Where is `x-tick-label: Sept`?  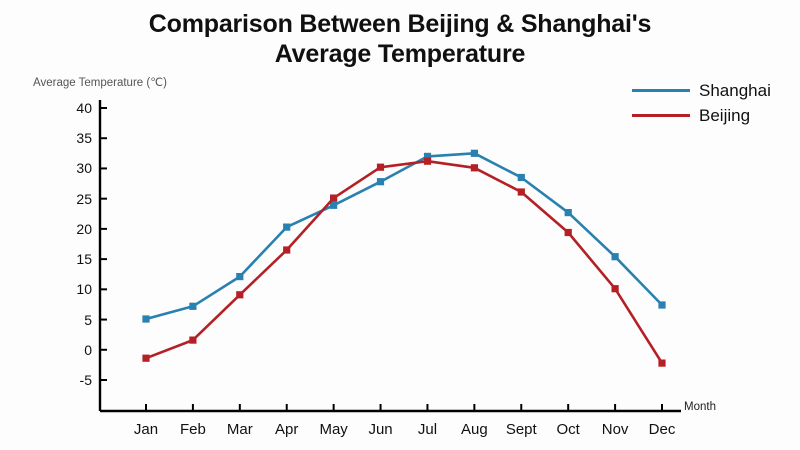 x-tick-label: Sept is located at coordinates (521, 429).